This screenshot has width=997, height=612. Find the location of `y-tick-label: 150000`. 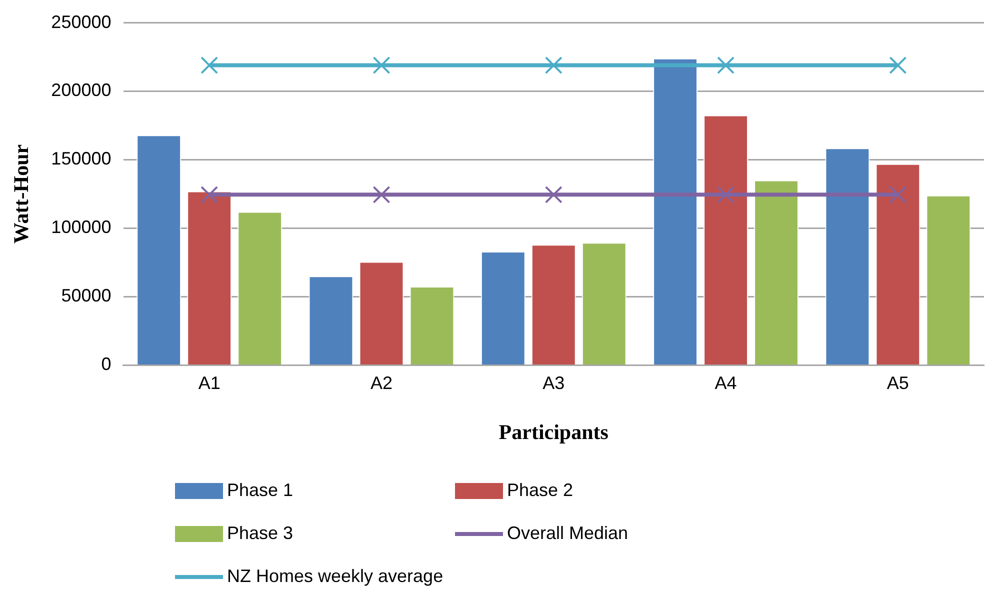

y-tick-label: 150000 is located at coordinates (81, 158).